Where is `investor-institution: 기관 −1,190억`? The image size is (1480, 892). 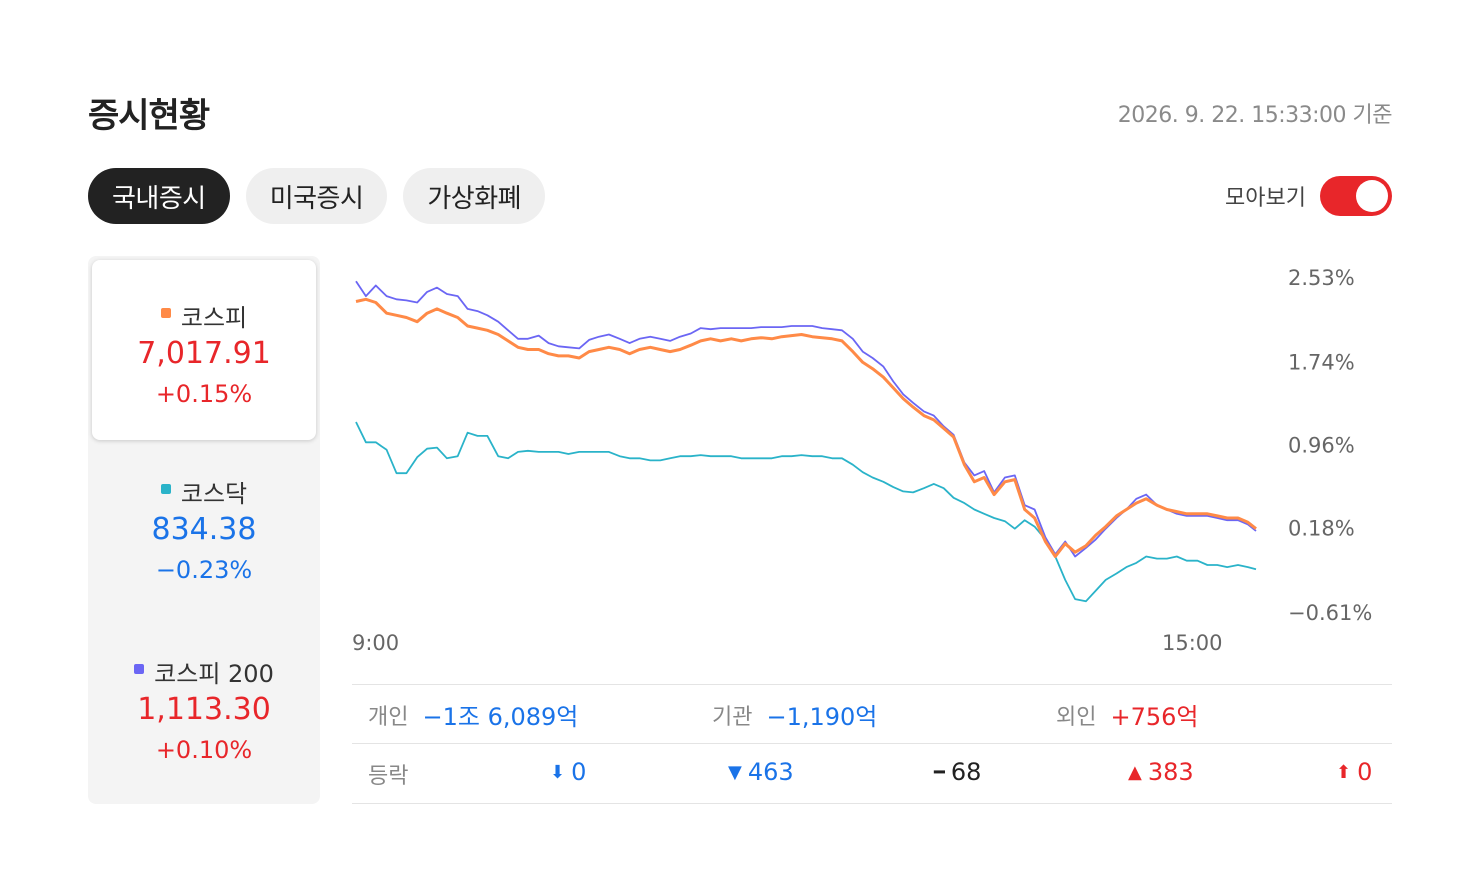 investor-institution: 기관 −1,190억 is located at coordinates (794, 714).